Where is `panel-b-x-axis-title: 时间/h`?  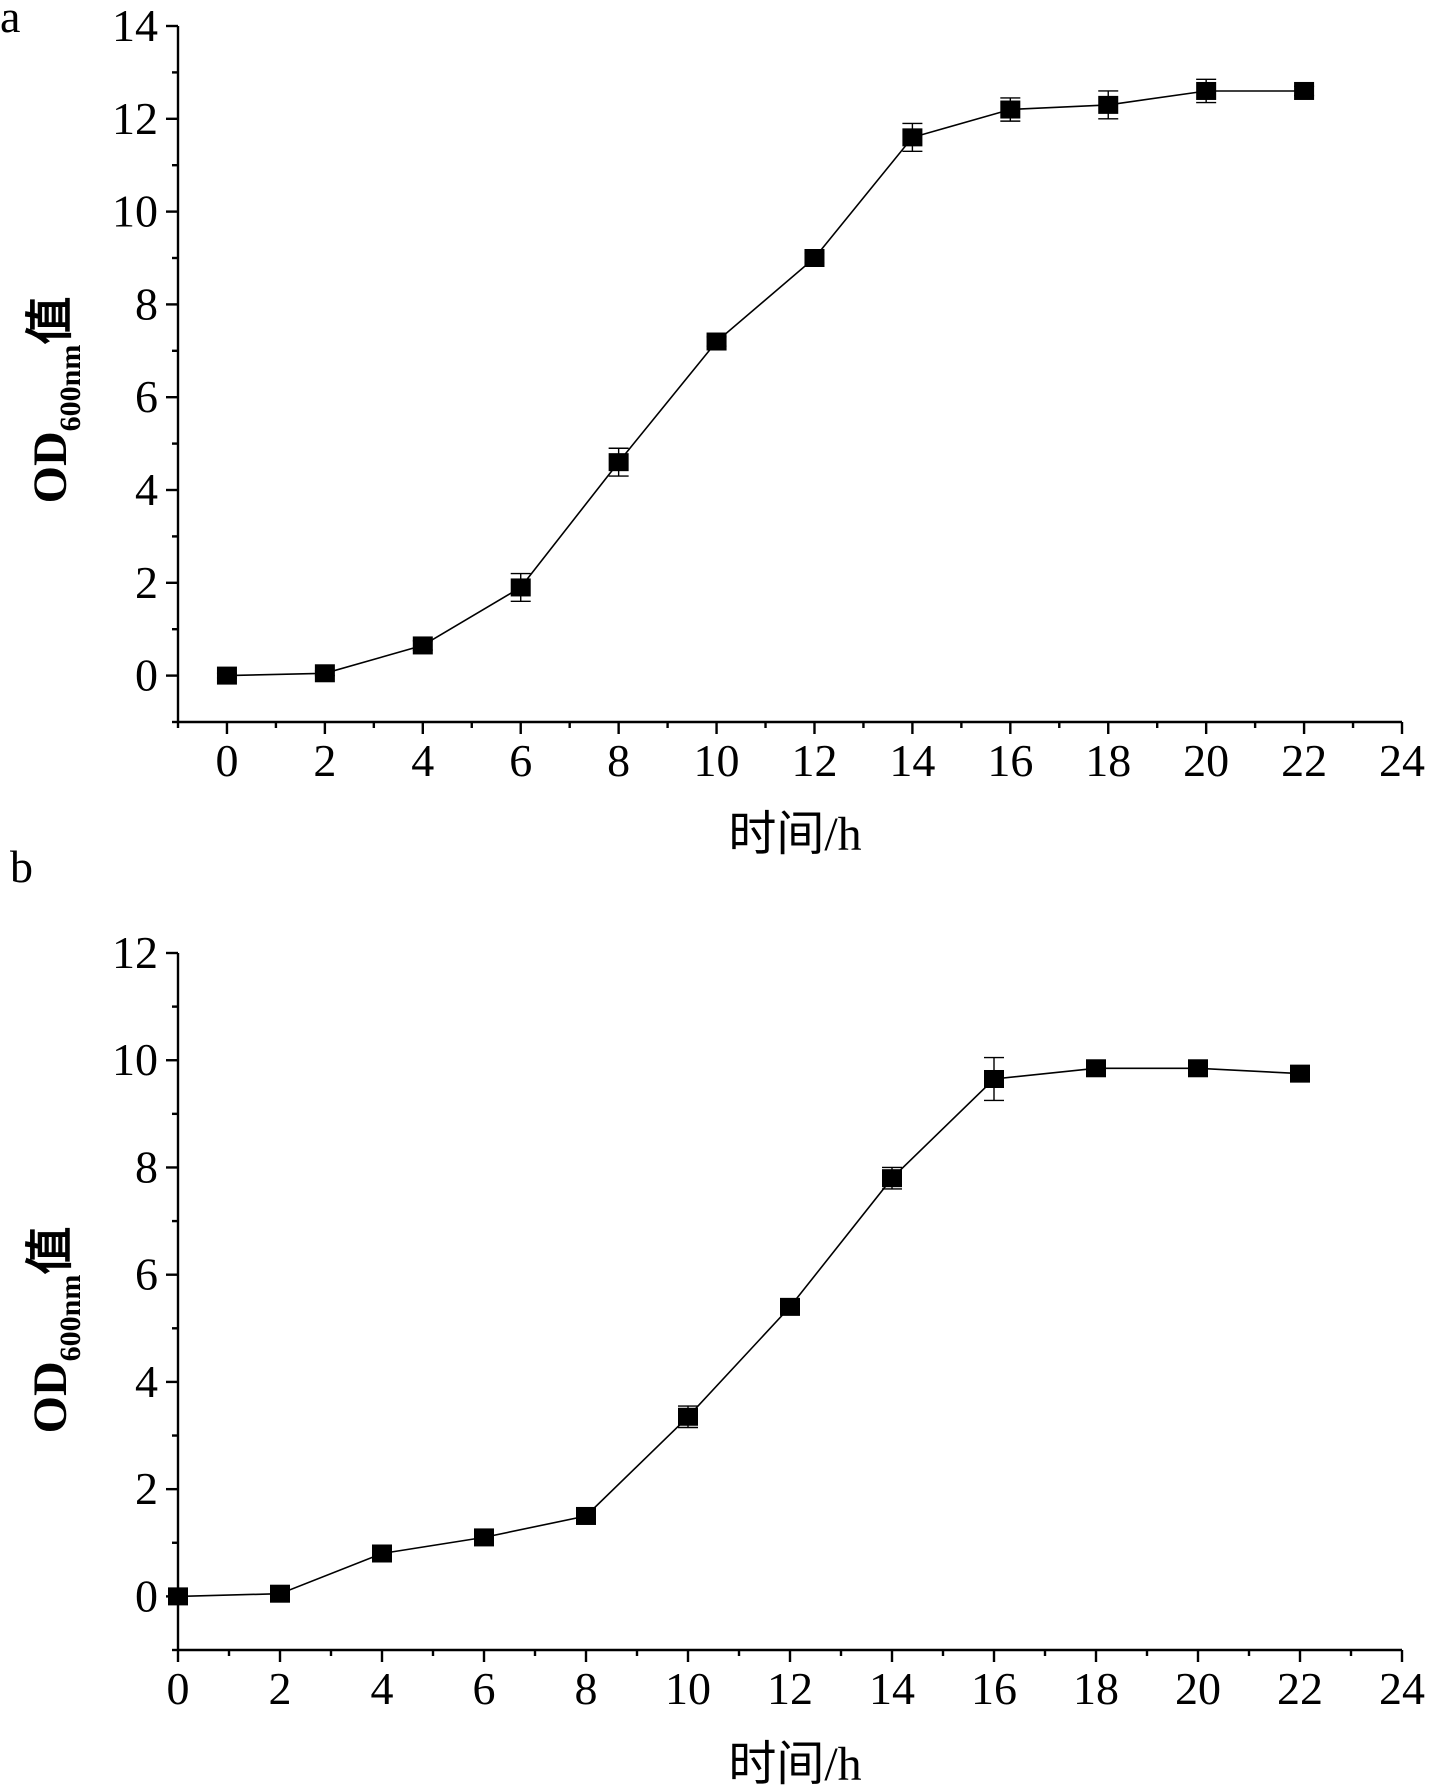
panel-b-x-axis-title: 时间/h is located at coordinates (794, 1764).